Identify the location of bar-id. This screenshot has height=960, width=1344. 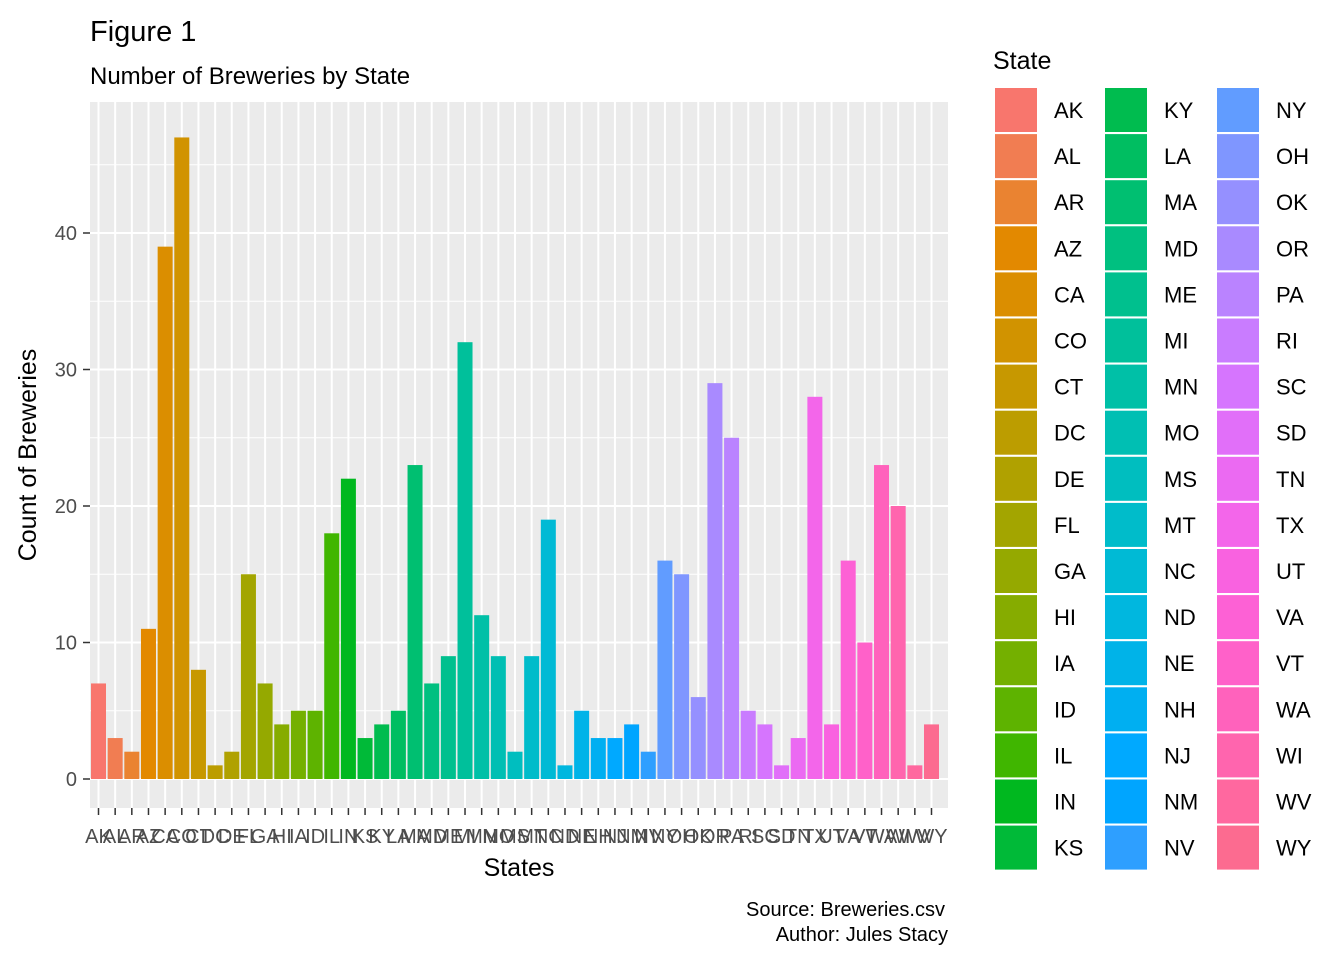
(315, 744).